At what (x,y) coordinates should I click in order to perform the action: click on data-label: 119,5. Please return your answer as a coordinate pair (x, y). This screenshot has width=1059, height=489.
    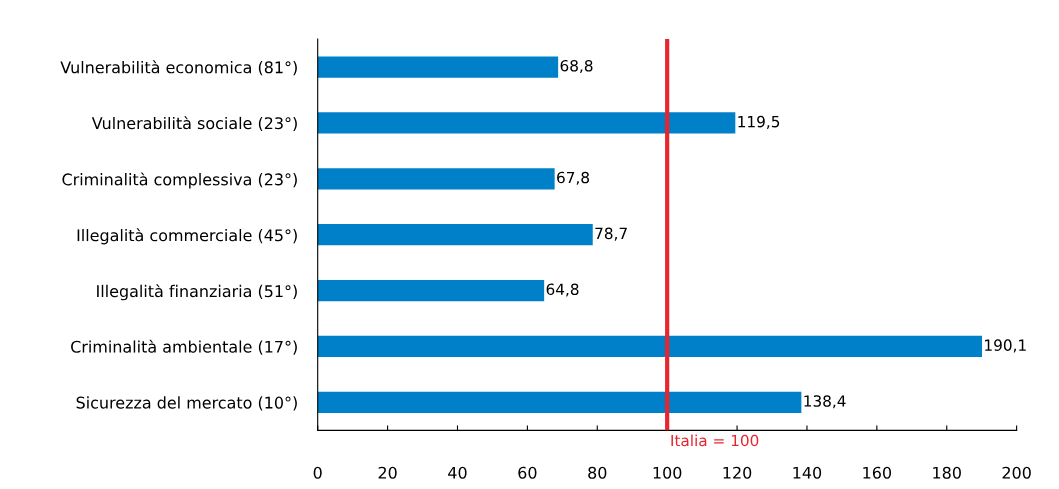
    Looking at the image, I should click on (759, 122).